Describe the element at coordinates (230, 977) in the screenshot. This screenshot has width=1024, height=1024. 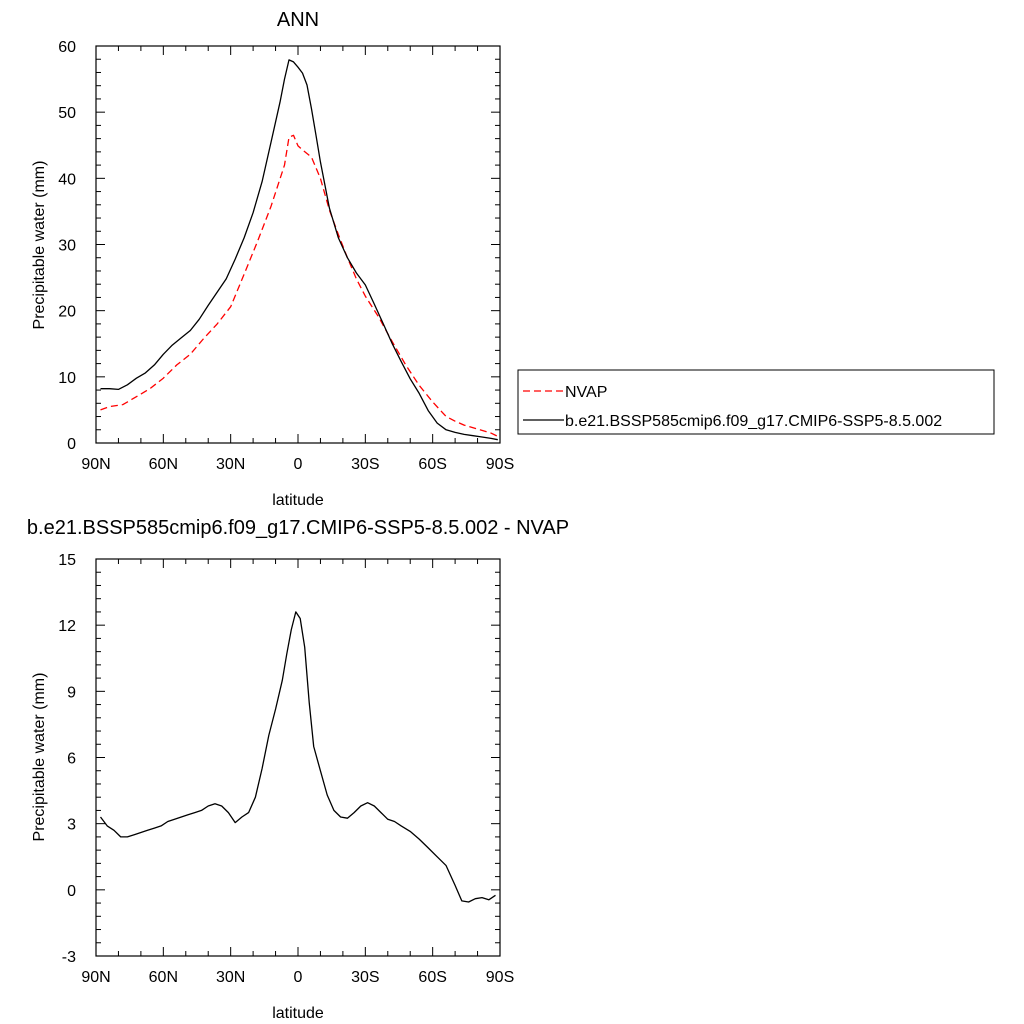
I see `diff-x-tick-label: 30N` at that location.